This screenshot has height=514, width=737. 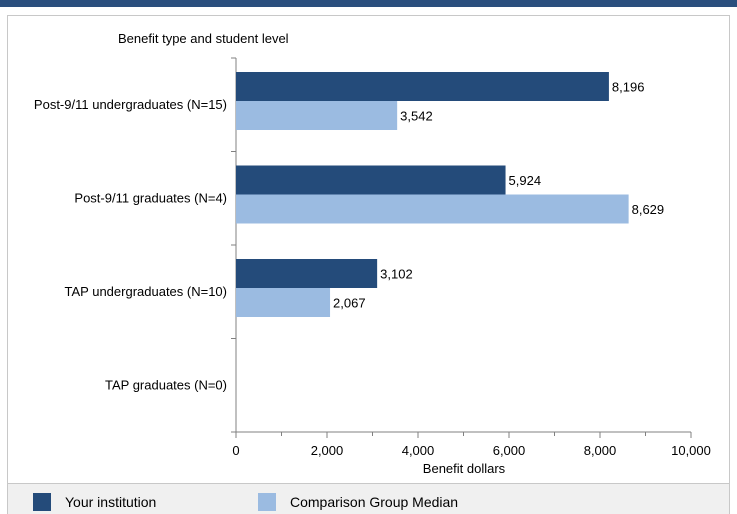 What do you see at coordinates (327, 450) in the screenshot?
I see `x-tick-label: 2,000` at bounding box center [327, 450].